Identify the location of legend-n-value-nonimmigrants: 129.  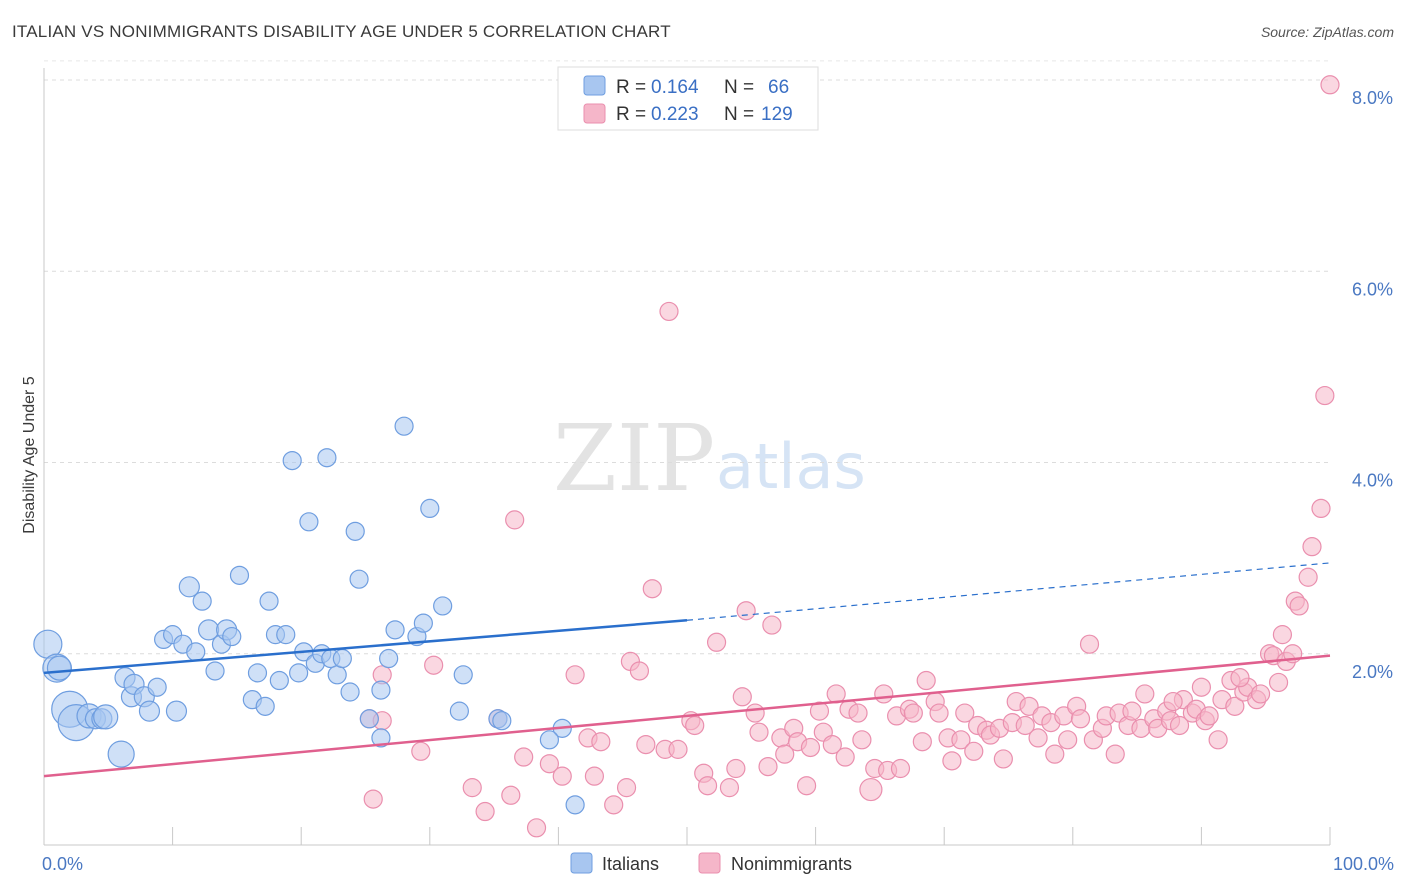
(777, 114).